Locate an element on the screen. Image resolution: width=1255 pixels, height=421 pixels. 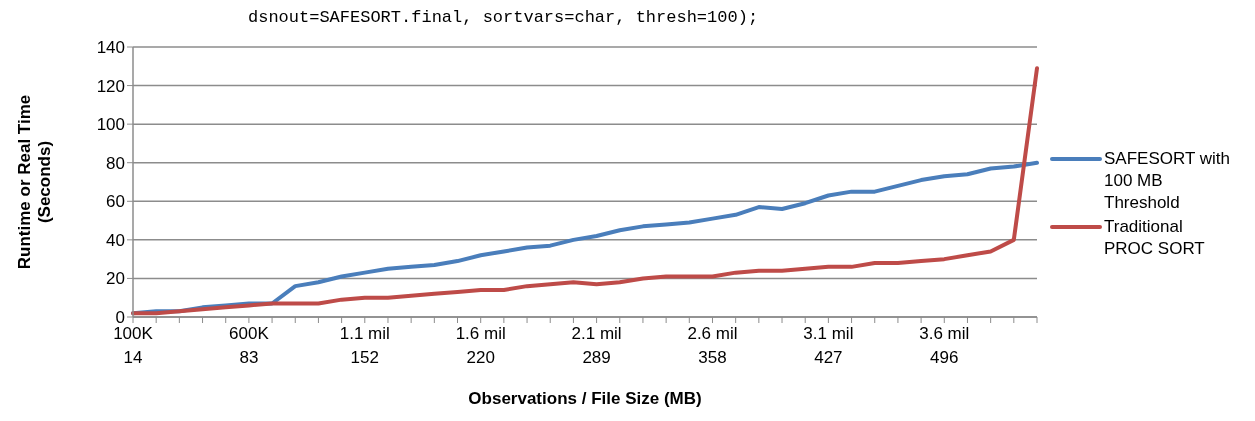
x-tick-label: 3.6 mil 496 is located at coordinates (944, 345).